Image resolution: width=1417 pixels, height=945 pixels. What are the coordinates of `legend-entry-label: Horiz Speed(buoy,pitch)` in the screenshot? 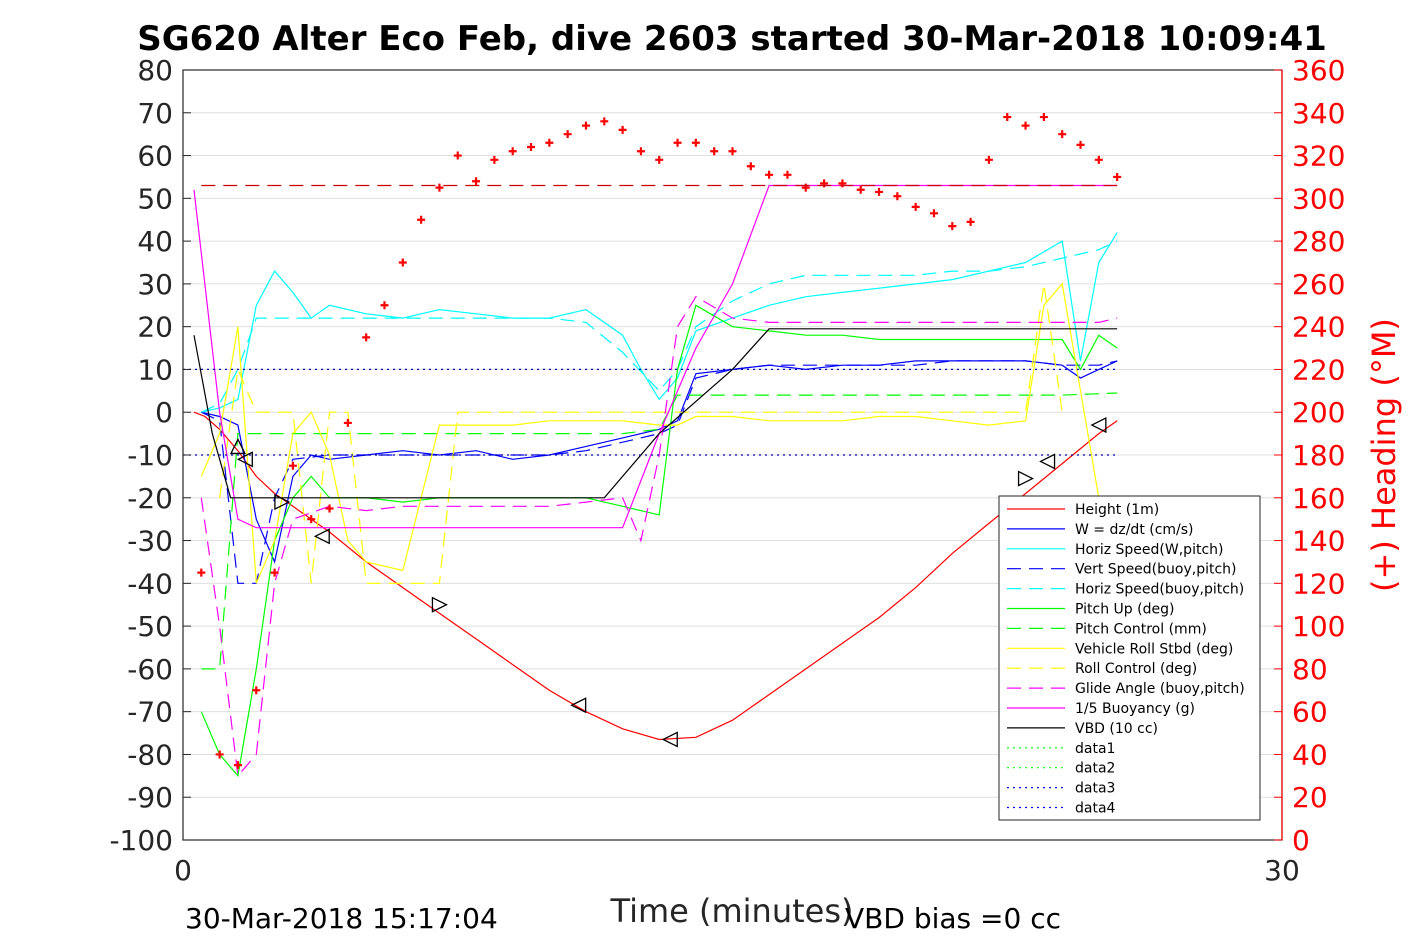 It's located at (1159, 590).